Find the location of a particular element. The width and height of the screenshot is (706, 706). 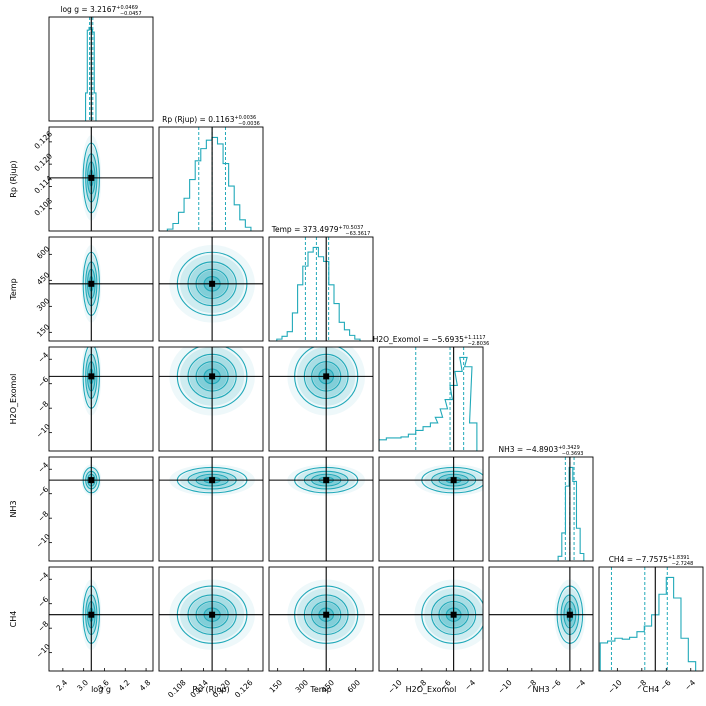

panel-nh3-vs-temp is located at coordinates (321, 509).